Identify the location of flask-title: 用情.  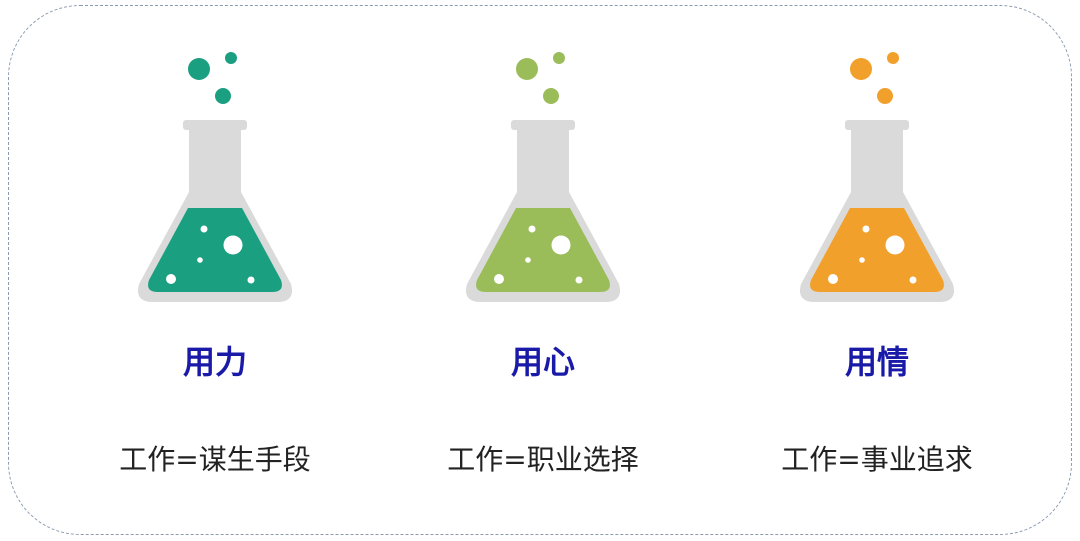
(876, 362).